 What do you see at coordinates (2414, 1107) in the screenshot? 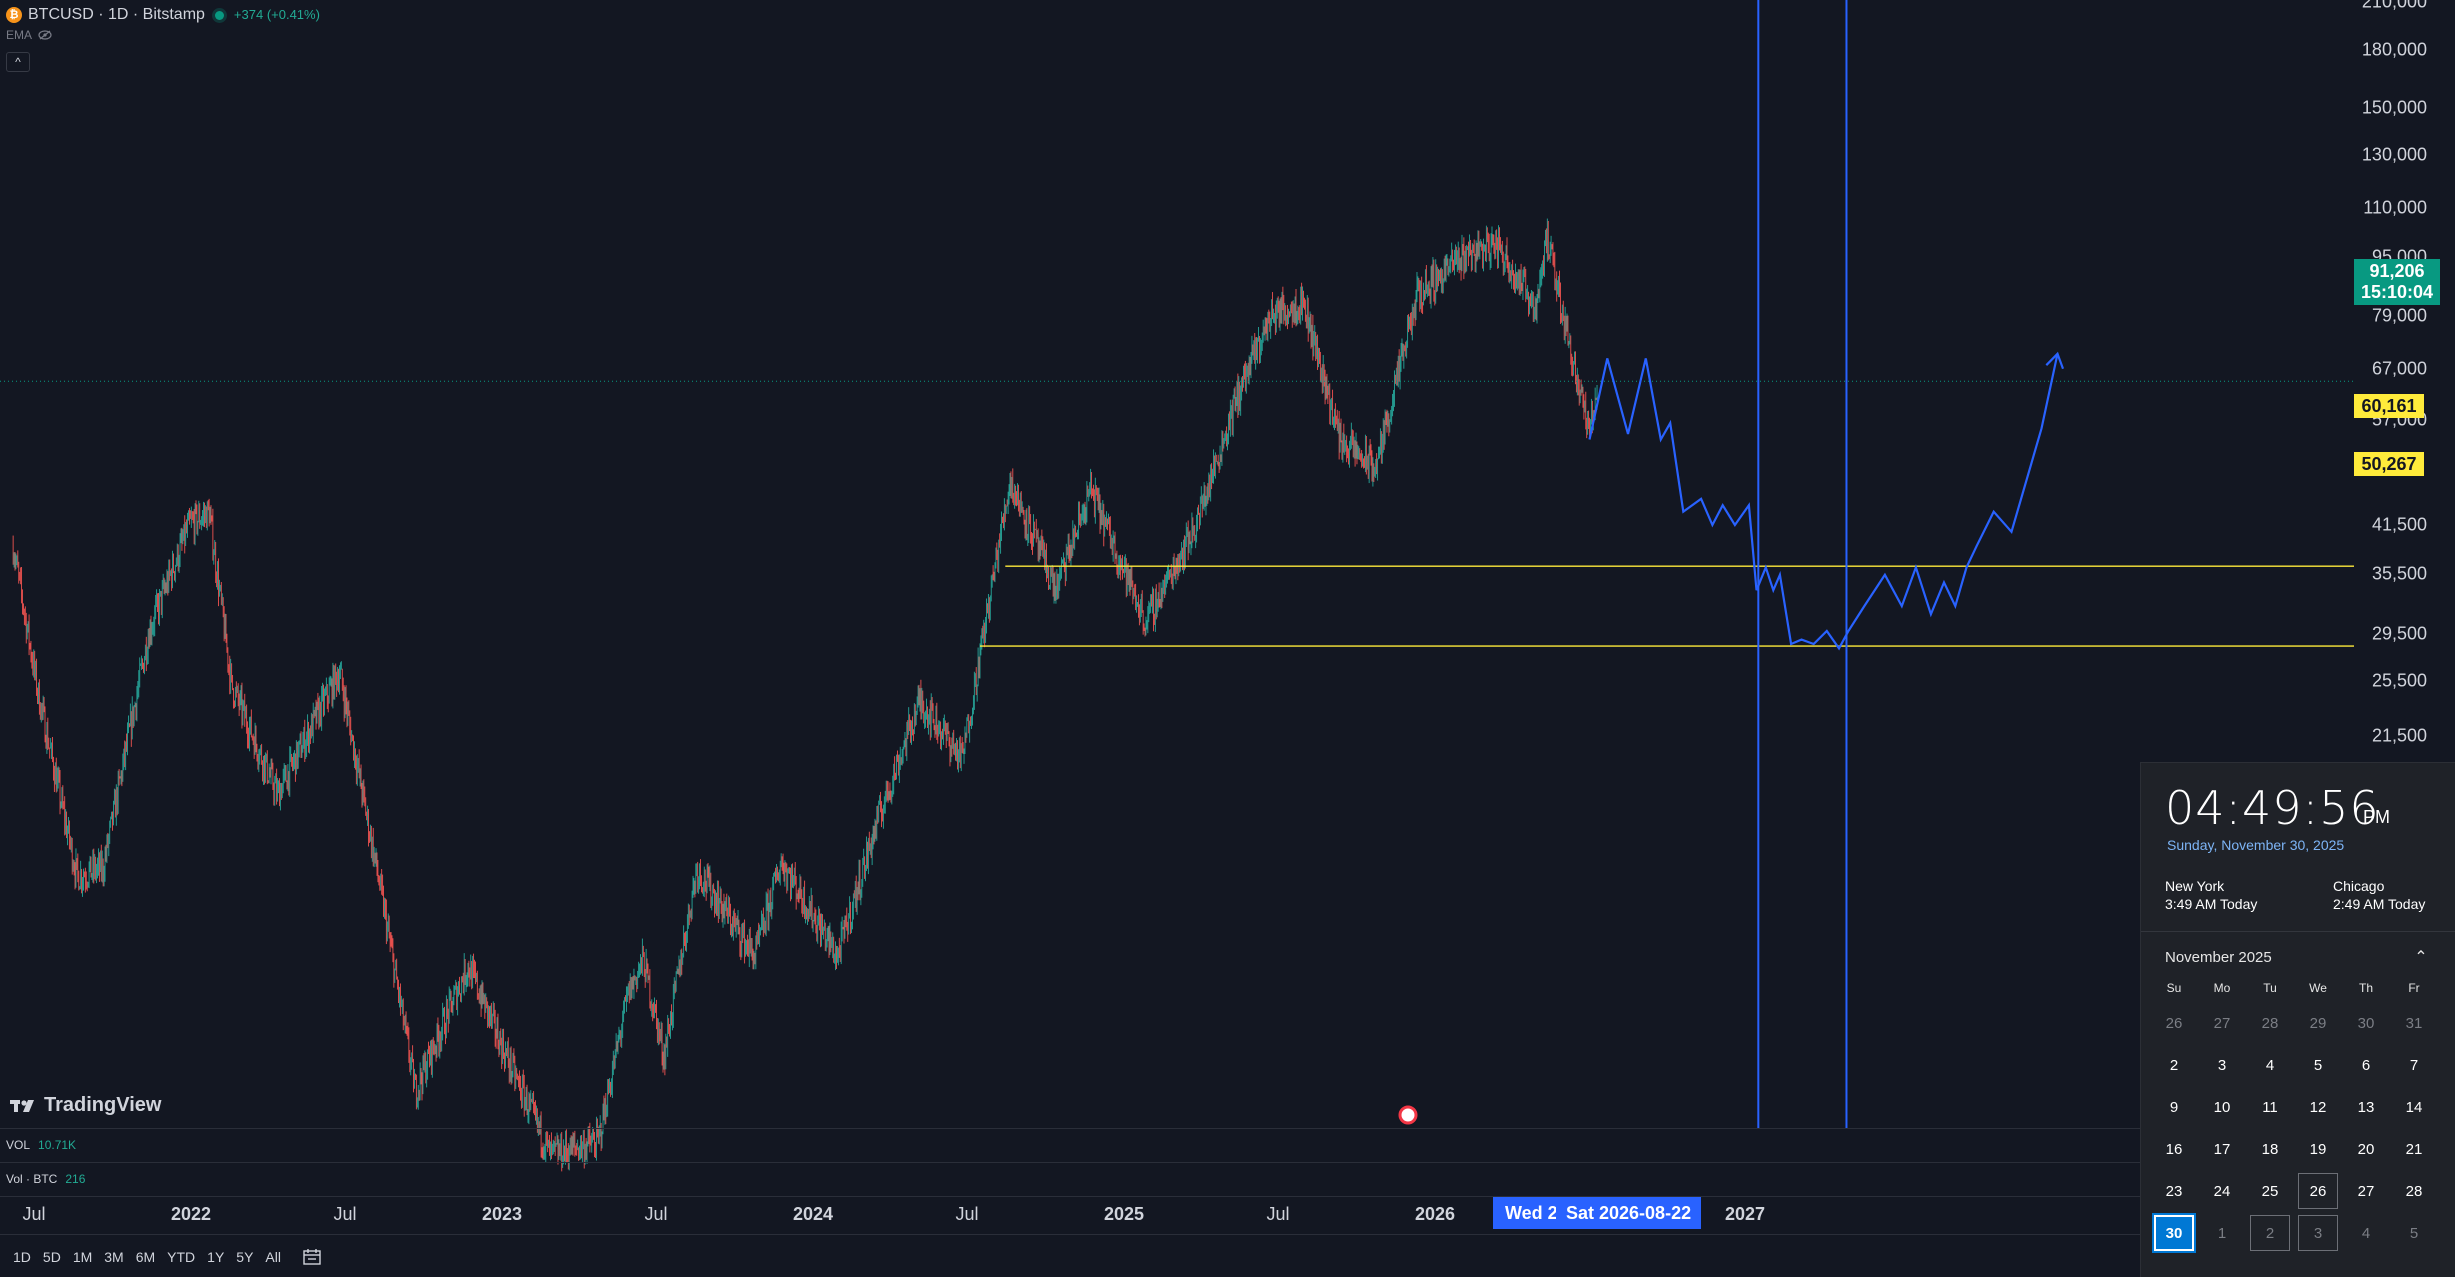
I see `calendar-day: 14` at bounding box center [2414, 1107].